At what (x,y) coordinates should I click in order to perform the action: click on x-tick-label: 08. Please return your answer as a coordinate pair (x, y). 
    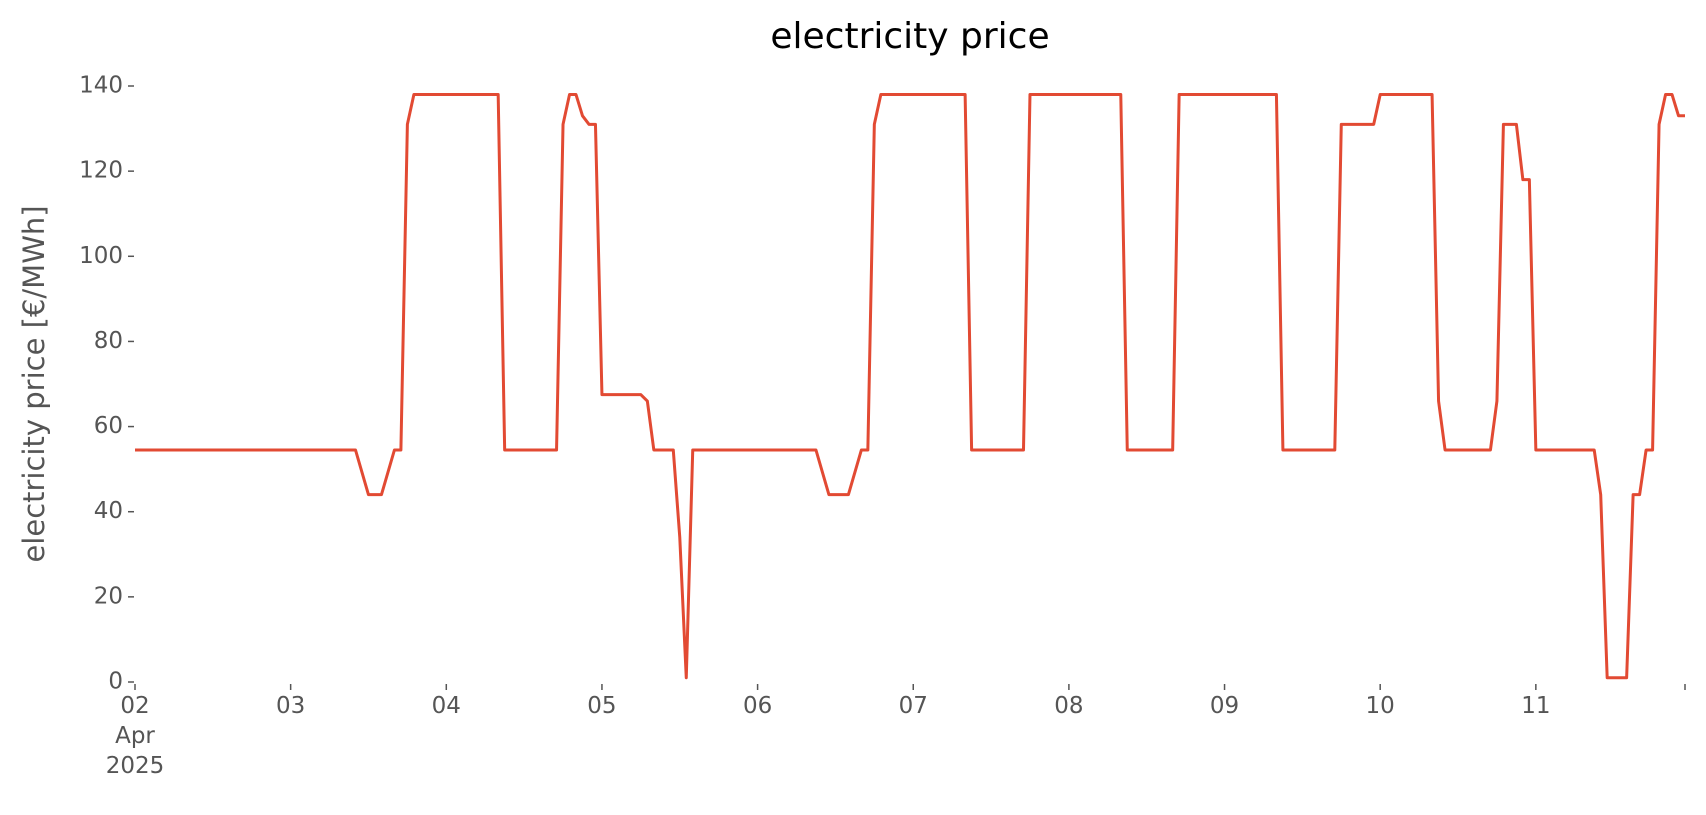
    Looking at the image, I should click on (1068, 706).